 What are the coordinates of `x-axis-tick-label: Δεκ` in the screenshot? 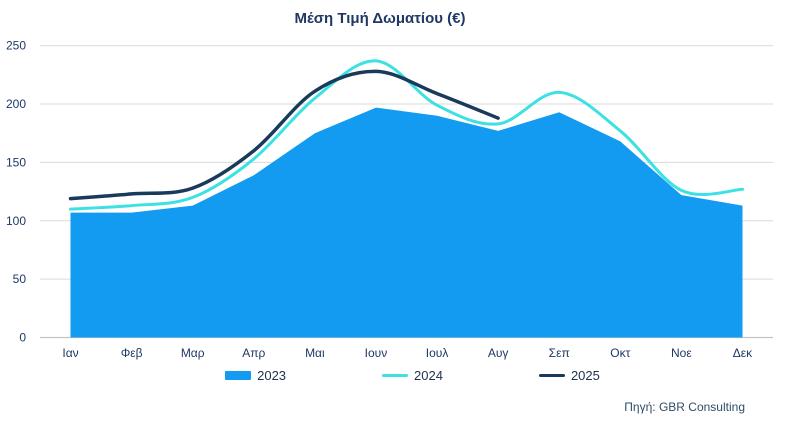 It's located at (743, 353).